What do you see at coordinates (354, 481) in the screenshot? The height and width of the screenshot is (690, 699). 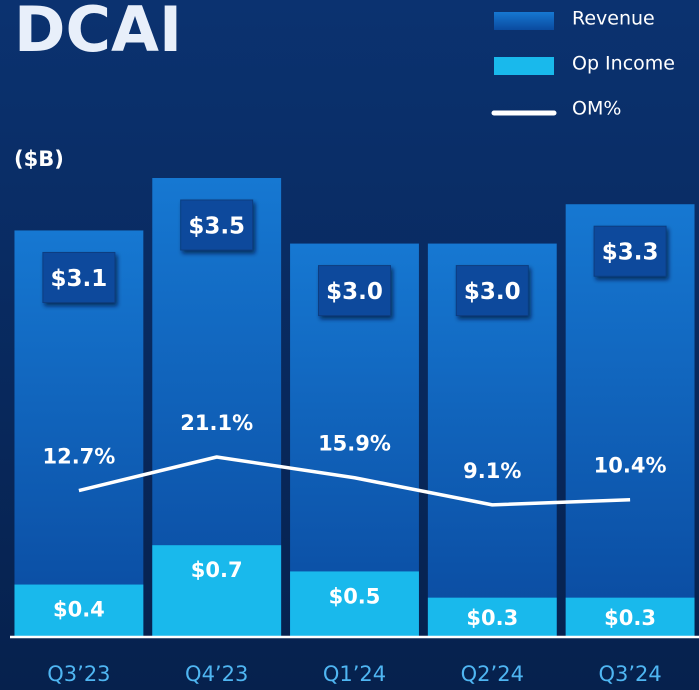 I see `om-line` at bounding box center [354, 481].